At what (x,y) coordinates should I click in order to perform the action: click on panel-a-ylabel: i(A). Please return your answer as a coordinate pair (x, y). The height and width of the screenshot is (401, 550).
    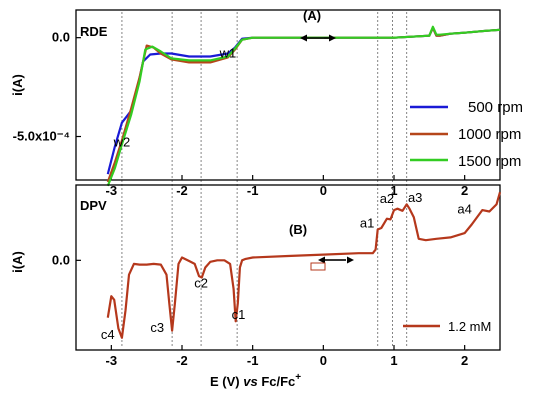
    Looking at the image, I should click on (17, 85).